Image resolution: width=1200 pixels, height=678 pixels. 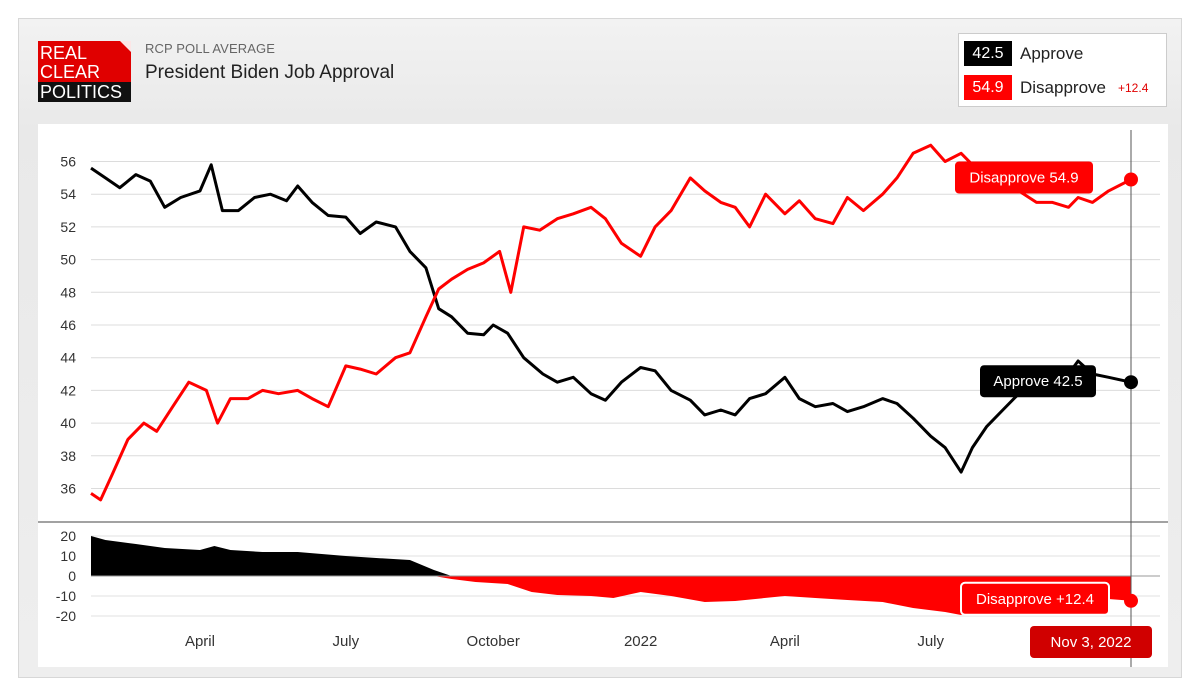 What do you see at coordinates (68, 162) in the screenshot?
I see `y-tick-56: 56` at bounding box center [68, 162].